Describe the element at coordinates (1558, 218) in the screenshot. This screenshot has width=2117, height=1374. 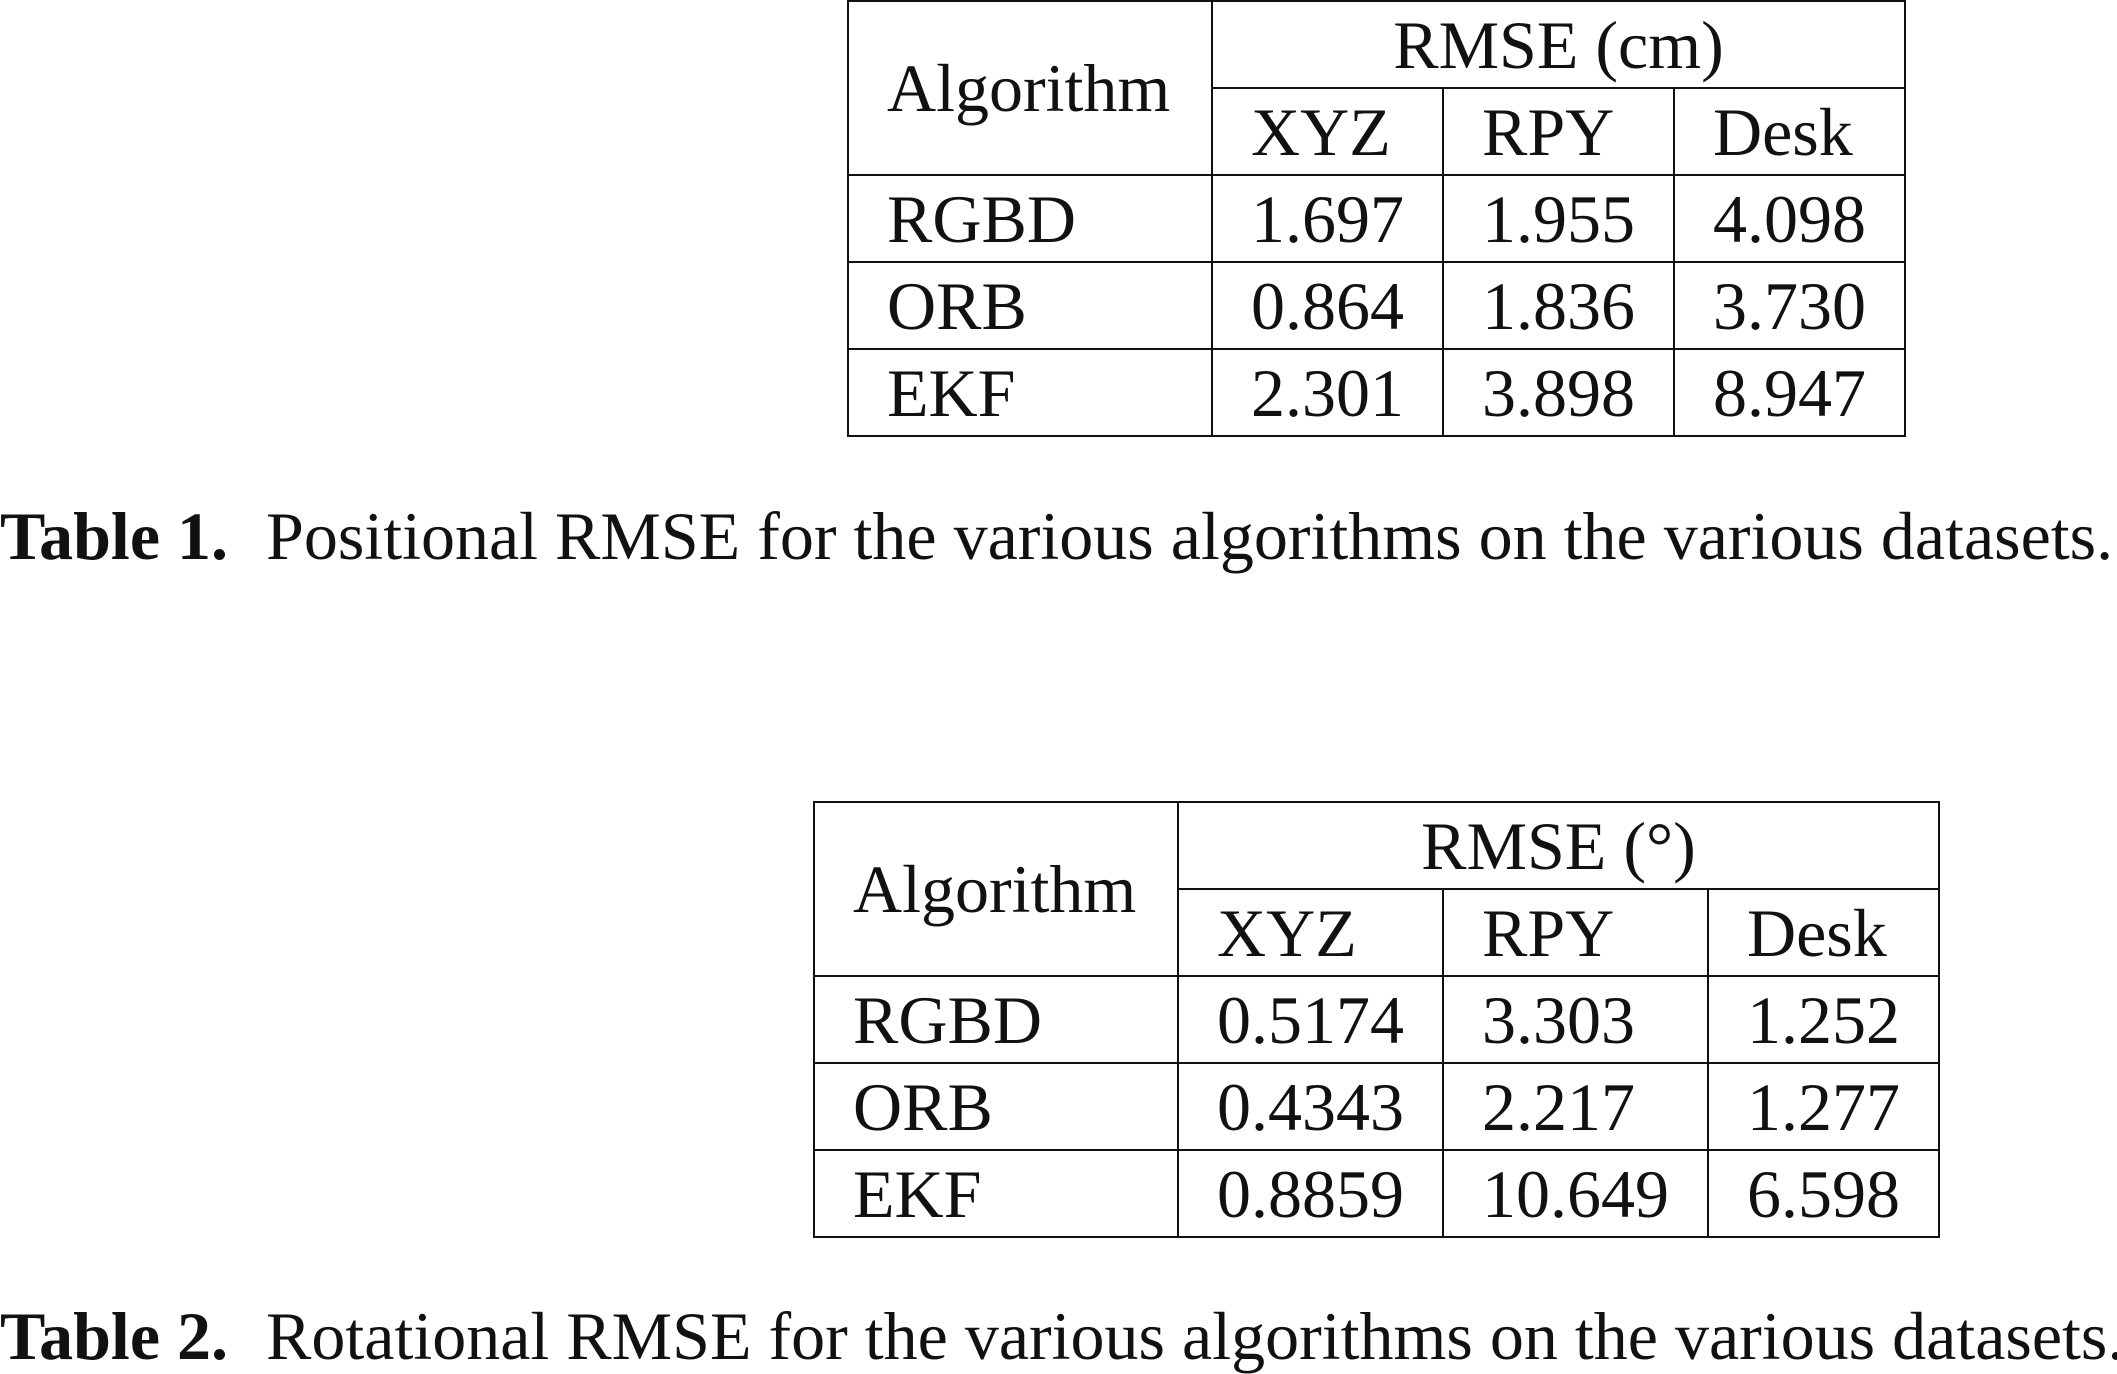
I see `value-cell: 1.955` at that location.